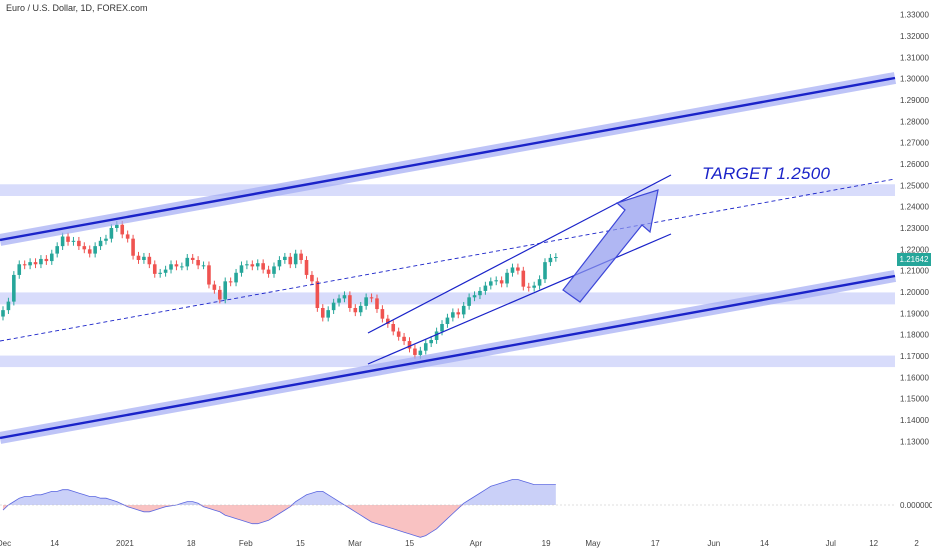 The width and height of the screenshot is (932, 550). I want to click on date-tick-label: 17, so click(655, 543).